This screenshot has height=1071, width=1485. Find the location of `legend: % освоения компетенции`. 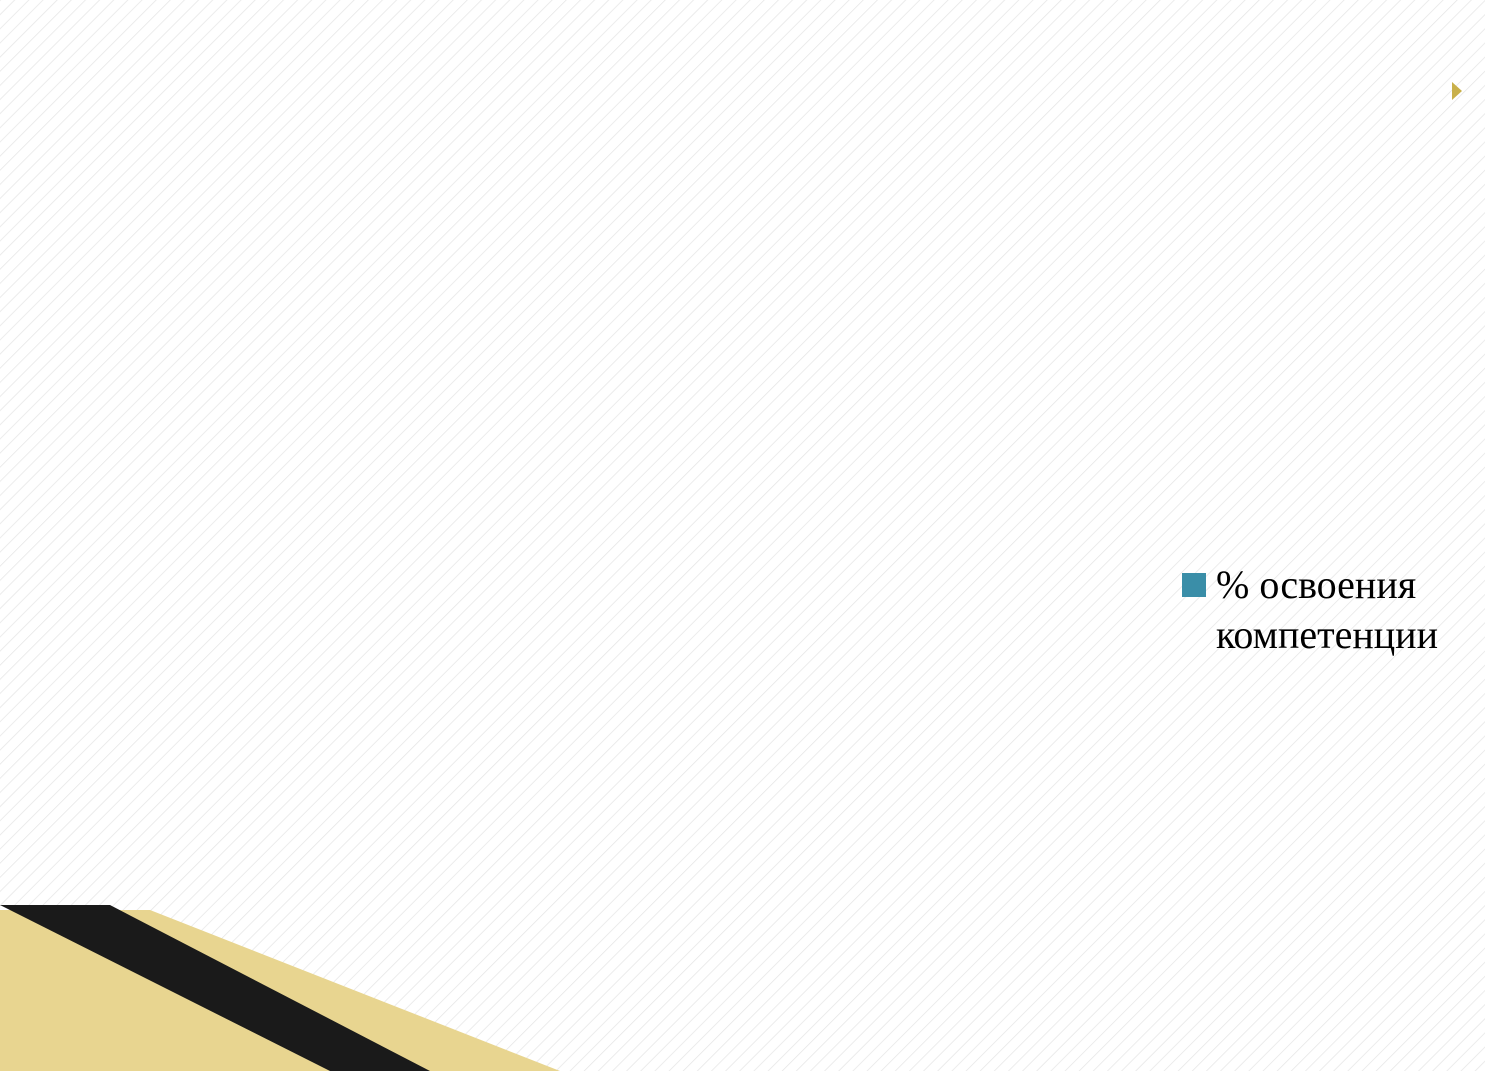

legend: % освоения компетенции is located at coordinates (1327, 610).